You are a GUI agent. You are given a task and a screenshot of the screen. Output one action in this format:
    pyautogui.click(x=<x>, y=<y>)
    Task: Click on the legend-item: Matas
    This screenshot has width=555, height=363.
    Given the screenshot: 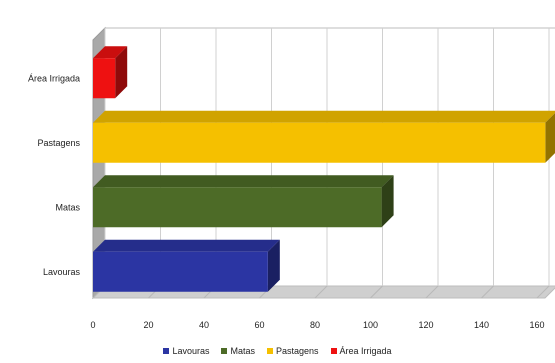 What is the action you would take?
    pyautogui.click(x=238, y=351)
    